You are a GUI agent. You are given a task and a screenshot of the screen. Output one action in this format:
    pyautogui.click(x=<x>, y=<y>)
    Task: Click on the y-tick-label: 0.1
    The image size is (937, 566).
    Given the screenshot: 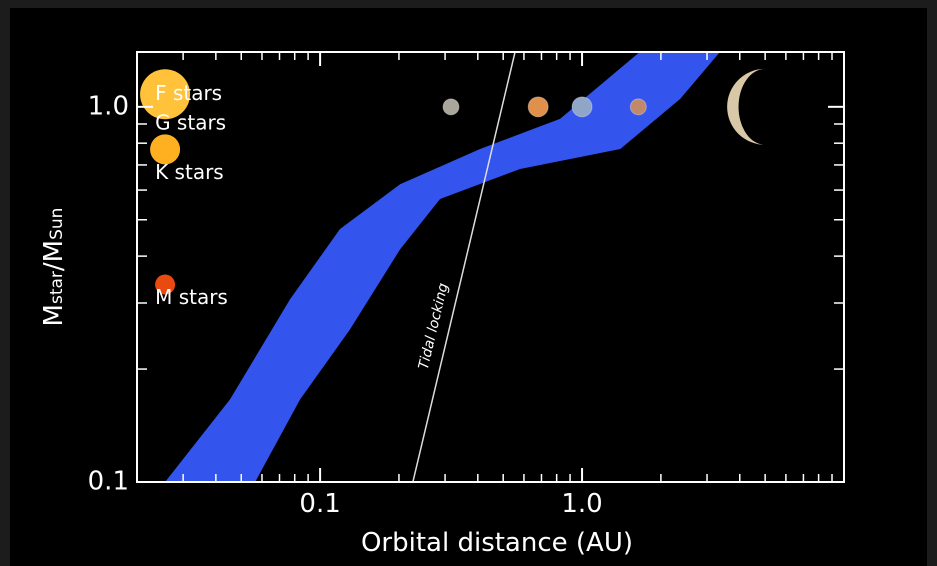 What is the action you would take?
    pyautogui.click(x=108, y=482)
    